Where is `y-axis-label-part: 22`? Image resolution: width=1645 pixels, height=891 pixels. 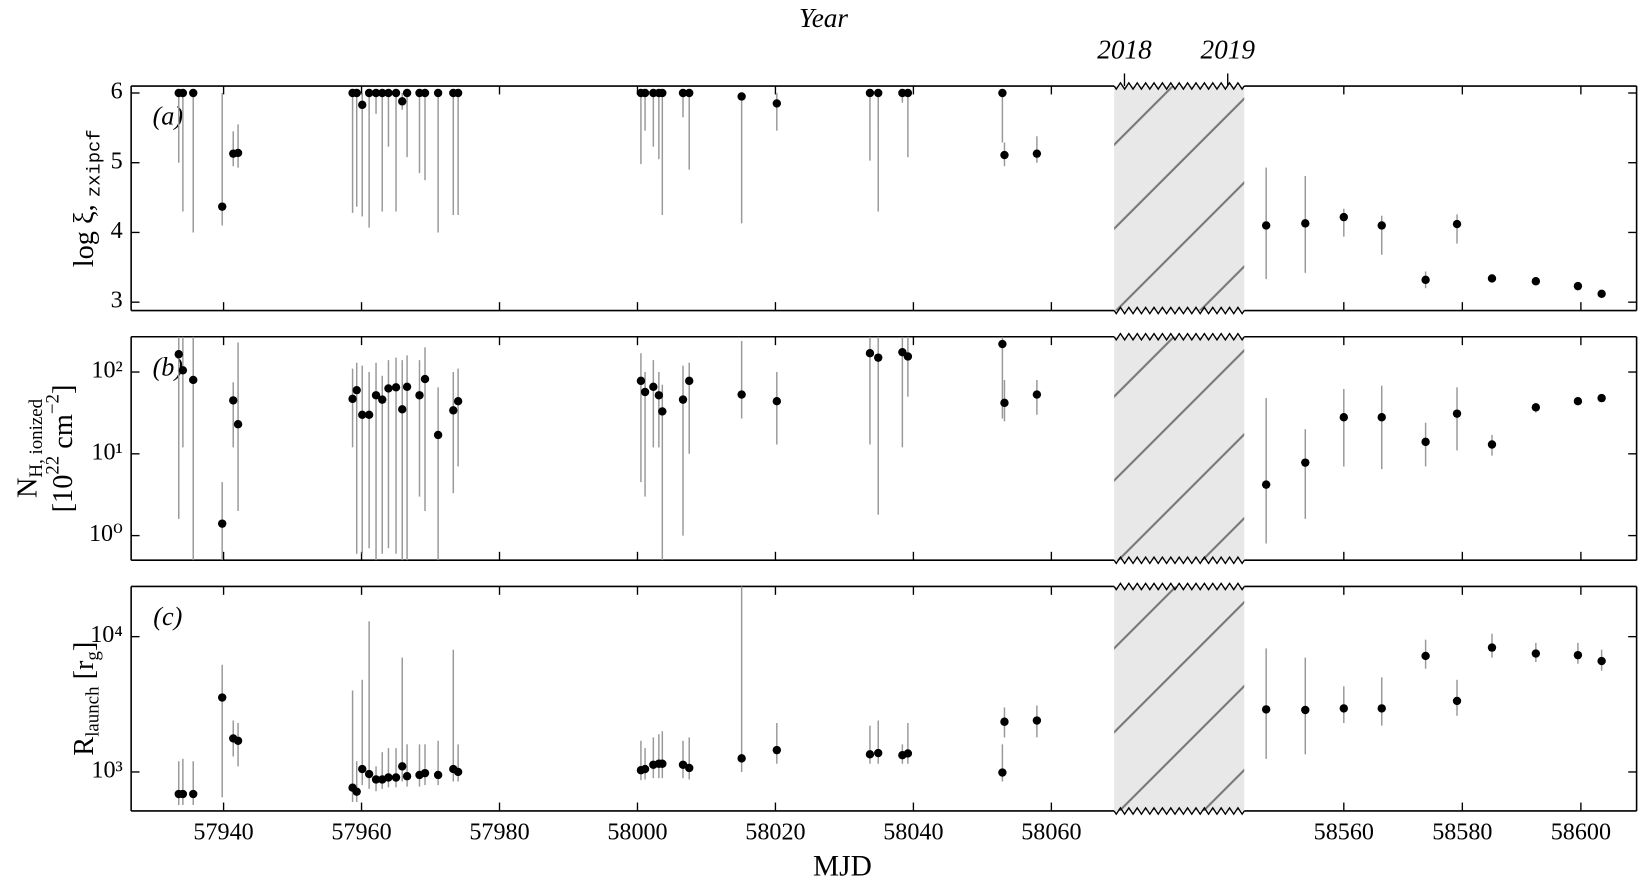 y-axis-label-part: 22 is located at coordinates (53, 465).